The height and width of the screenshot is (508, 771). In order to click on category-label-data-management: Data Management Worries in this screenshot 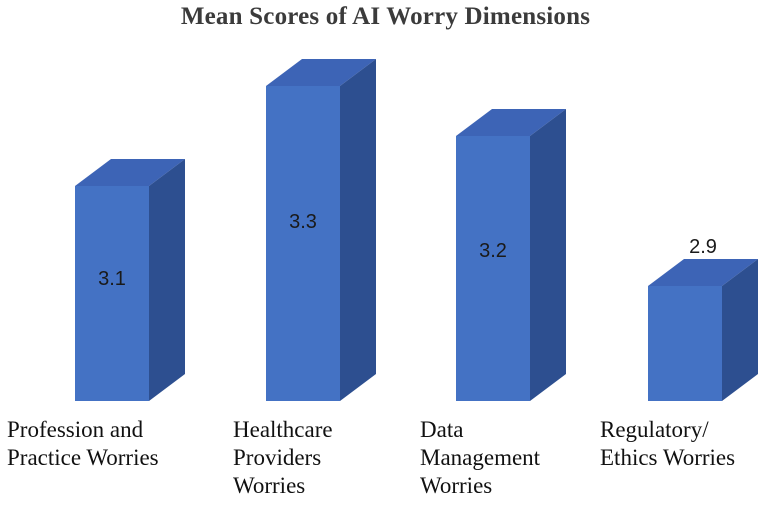, I will do `click(480, 457)`.